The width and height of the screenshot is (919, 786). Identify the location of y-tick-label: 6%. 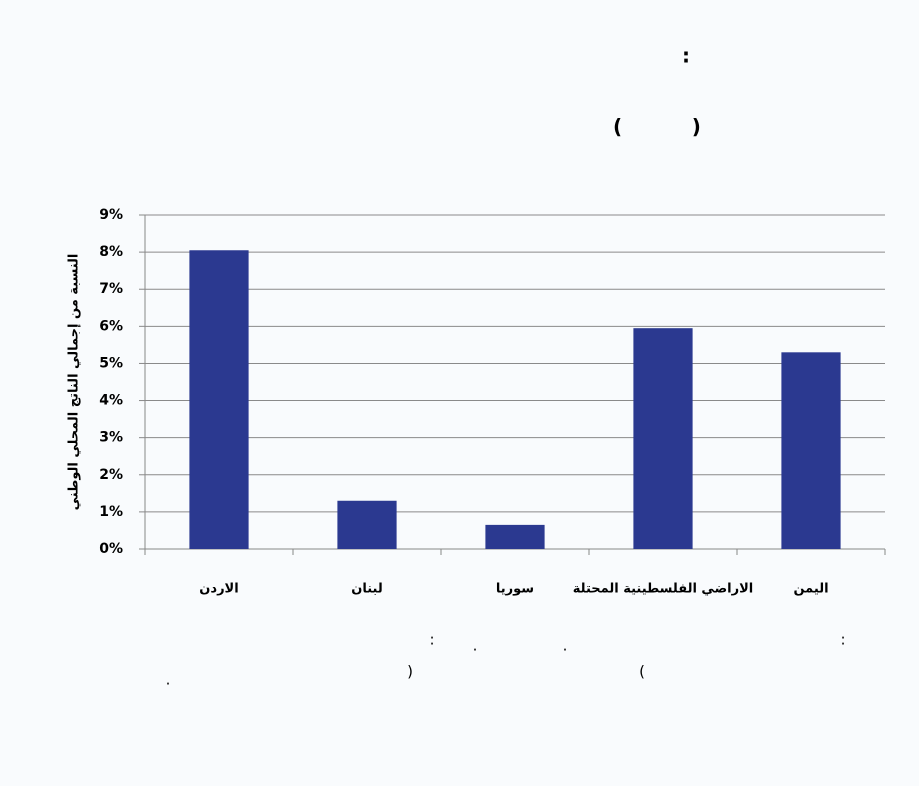
(111, 326).